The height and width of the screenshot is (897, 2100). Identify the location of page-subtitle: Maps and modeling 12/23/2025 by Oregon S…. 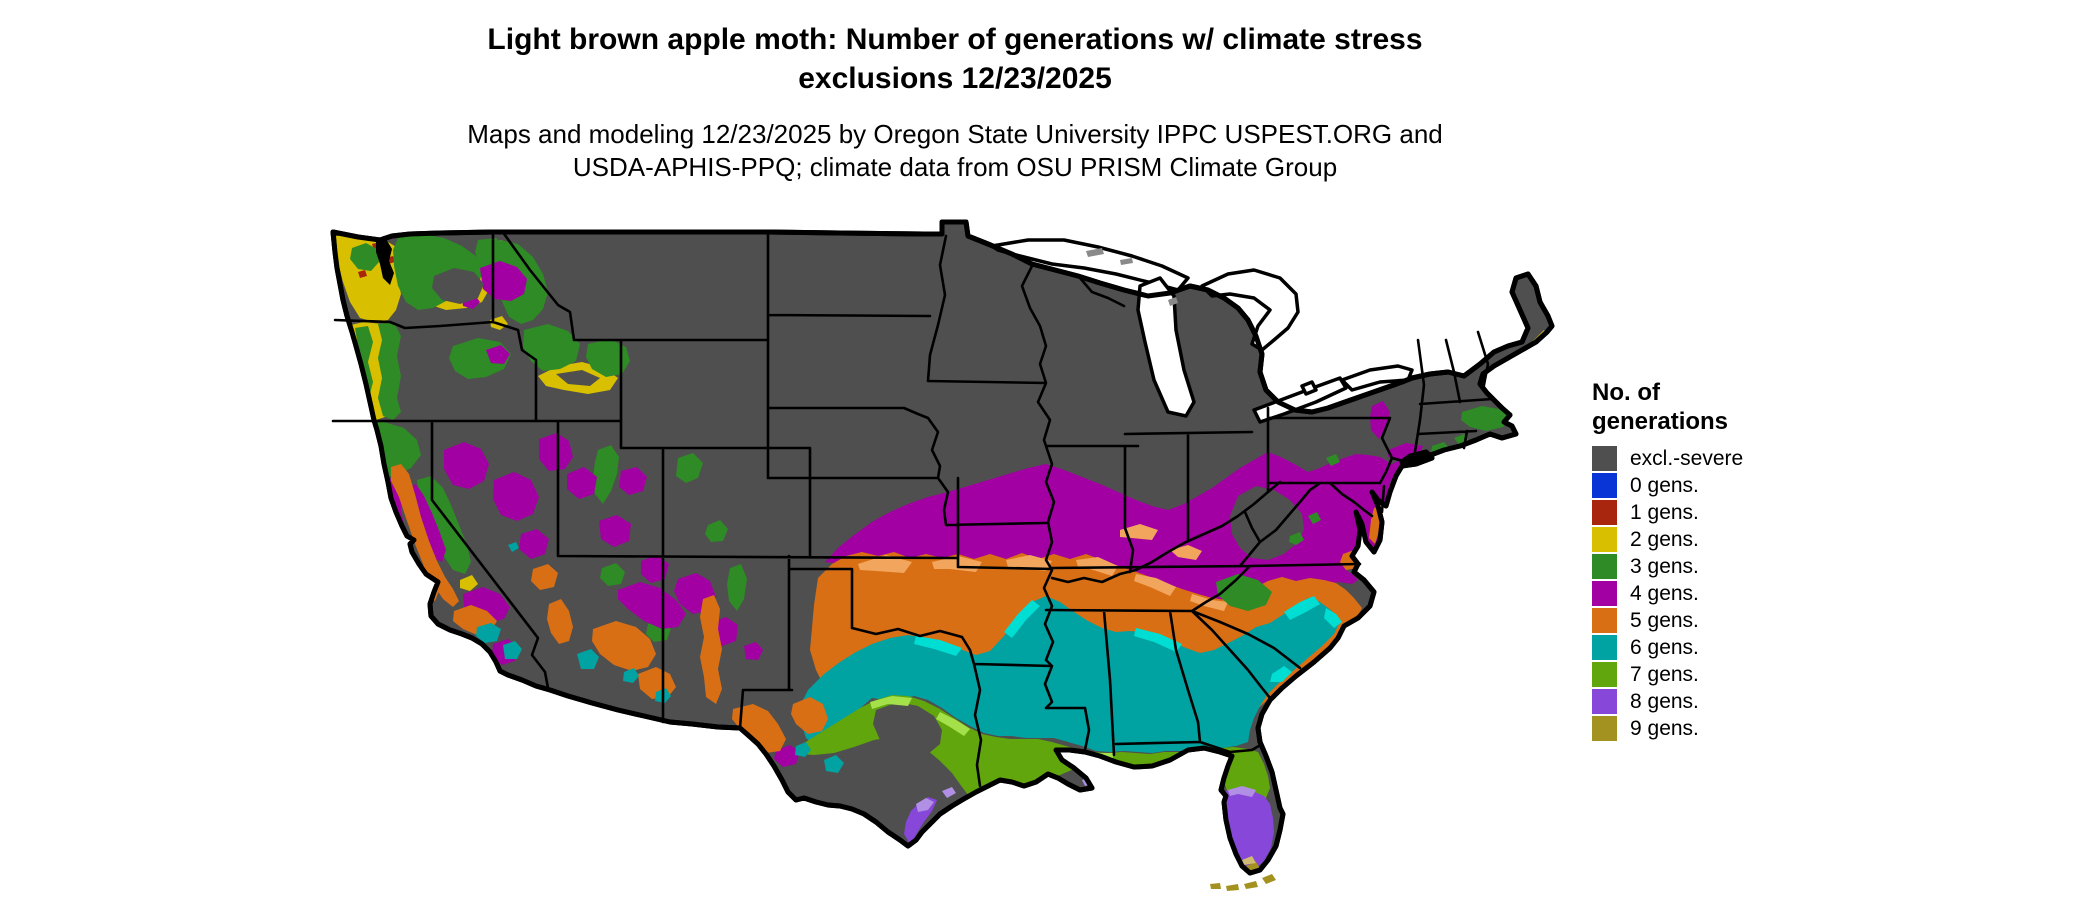
(955, 150).